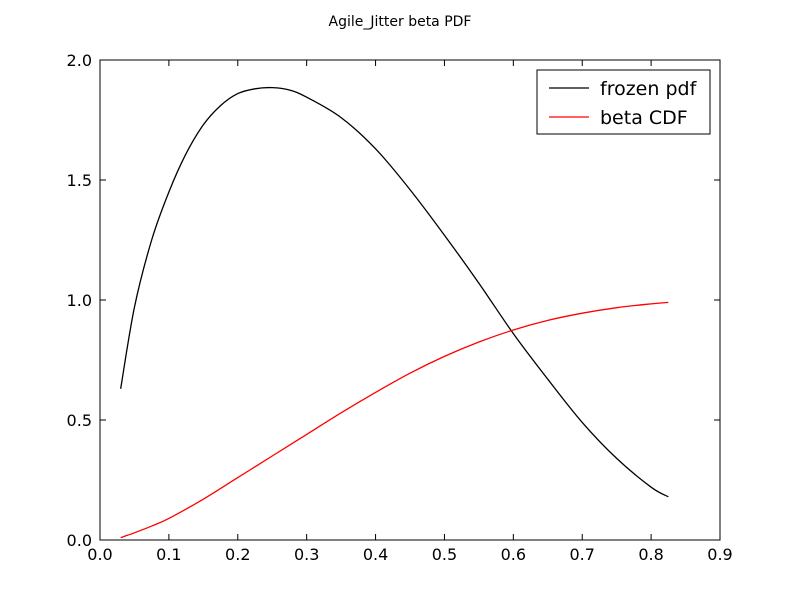 The height and width of the screenshot is (600, 800). What do you see at coordinates (650, 554) in the screenshot?
I see `x-tick-label: 0.8` at bounding box center [650, 554].